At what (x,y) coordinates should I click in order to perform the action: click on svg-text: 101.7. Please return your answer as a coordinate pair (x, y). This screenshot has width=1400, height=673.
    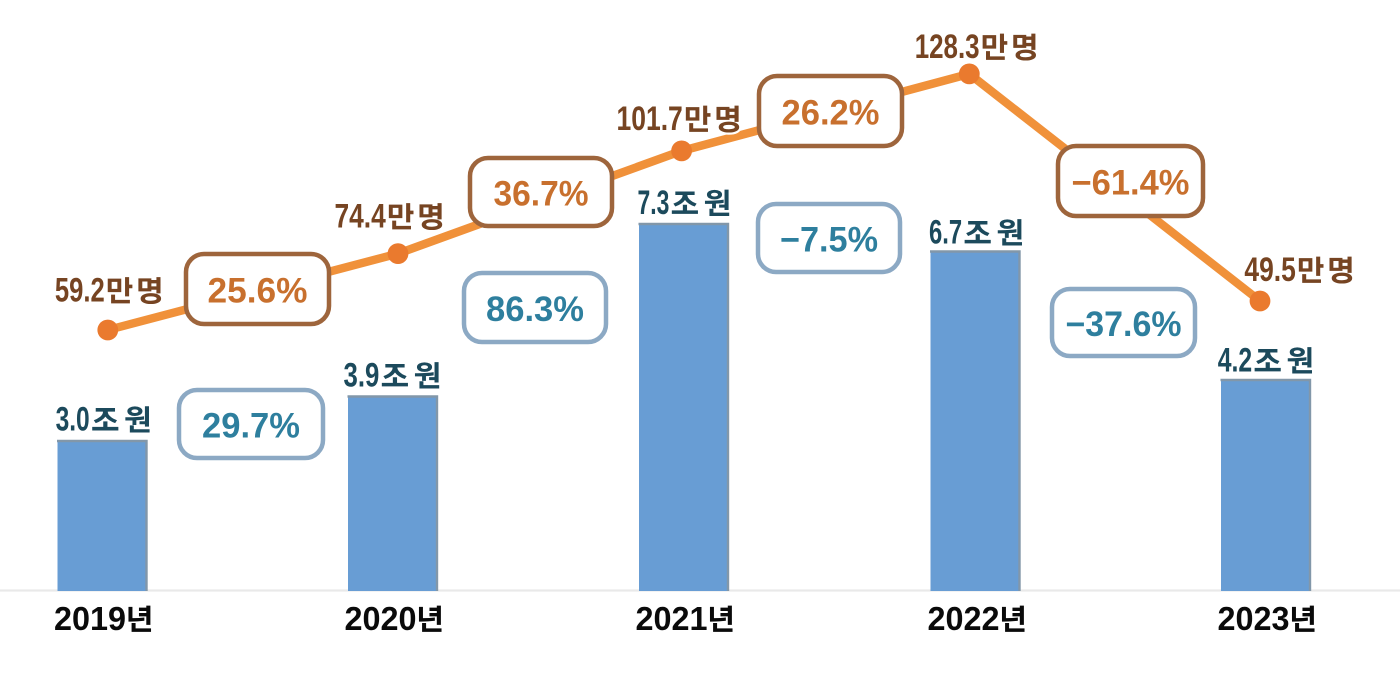
    Looking at the image, I should click on (650, 119).